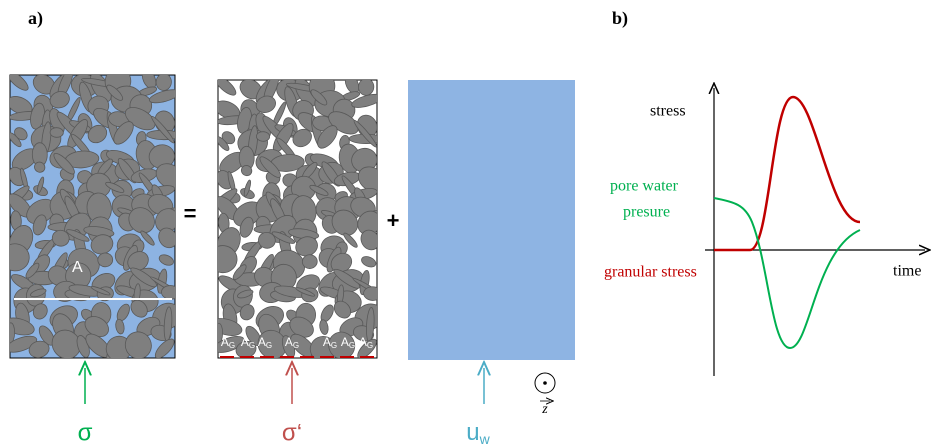 Image resolution: width=932 pixels, height=448 pixels. Describe the element at coordinates (35, 18) in the screenshot. I see `panel-label: a)` at that location.